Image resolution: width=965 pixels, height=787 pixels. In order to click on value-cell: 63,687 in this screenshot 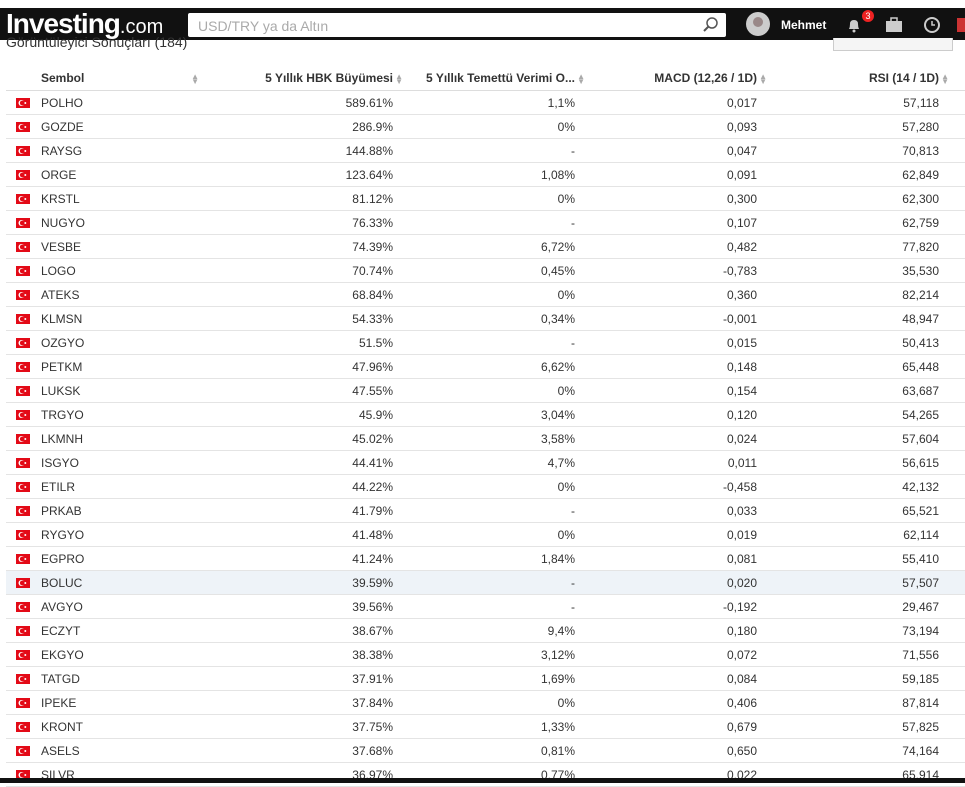, I will do `click(920, 391)`.